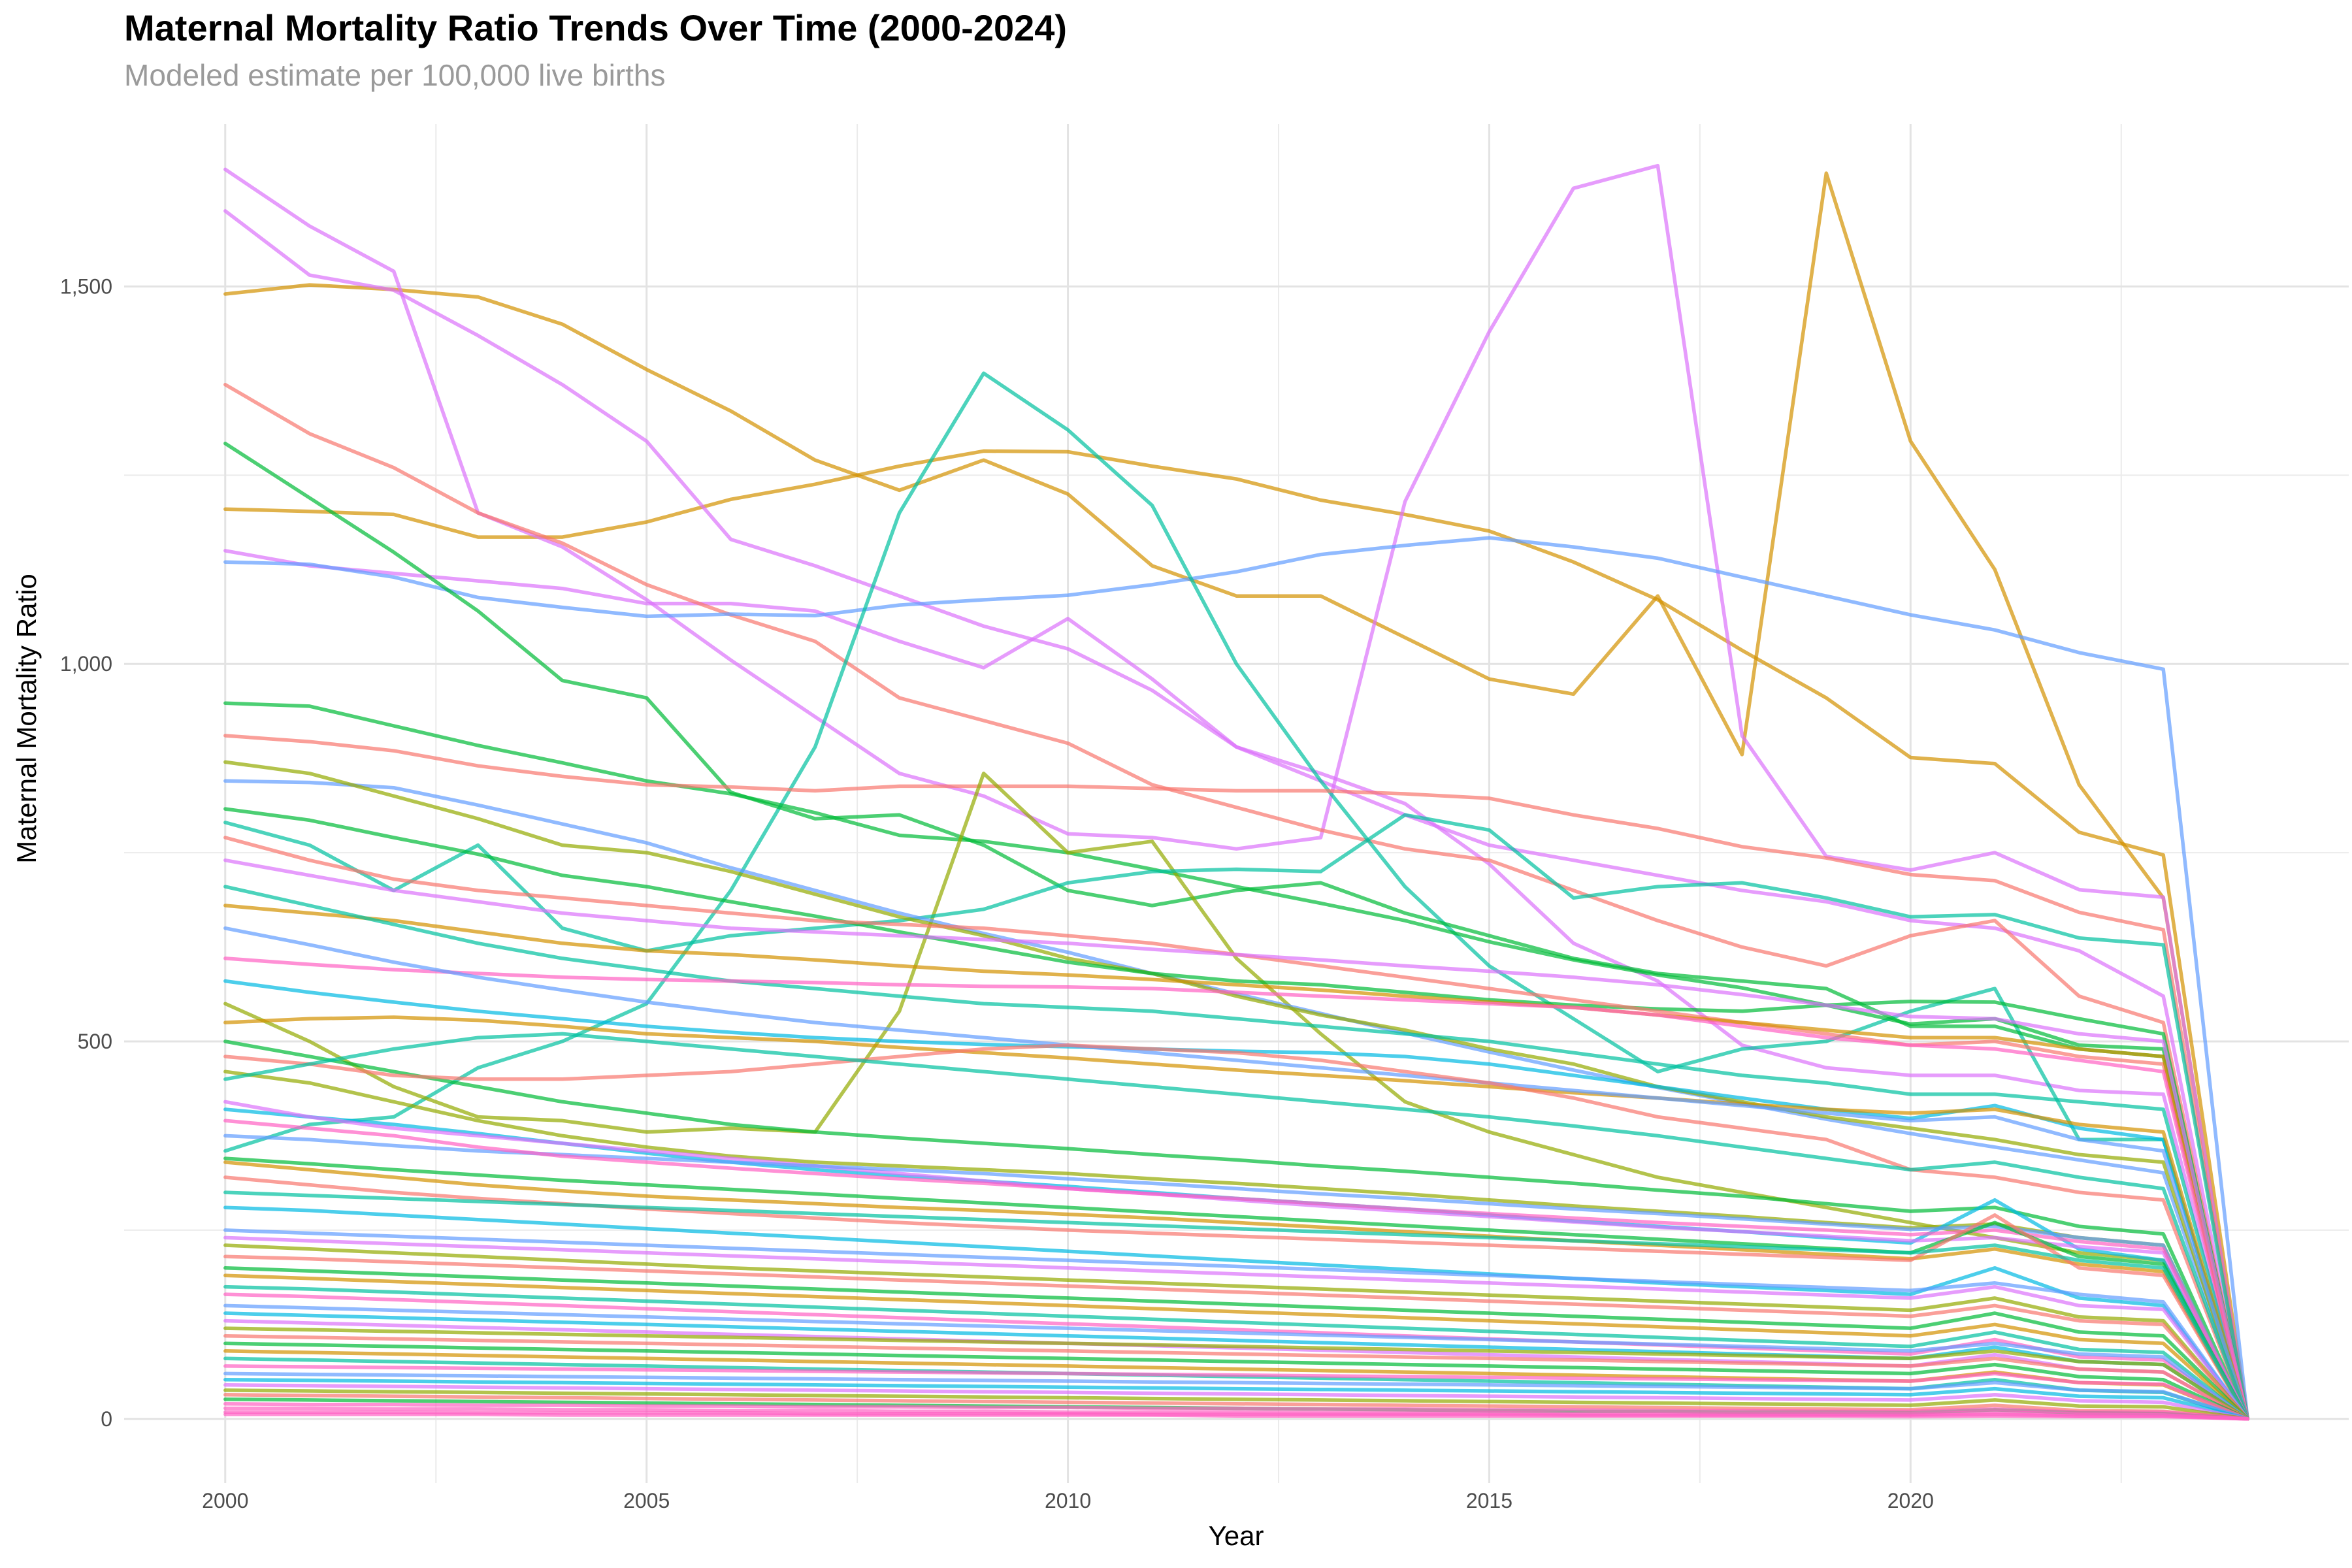 The image size is (2352, 1568). I want to click on y-axis-title: Maternal Mortality Ratio, so click(26, 718).